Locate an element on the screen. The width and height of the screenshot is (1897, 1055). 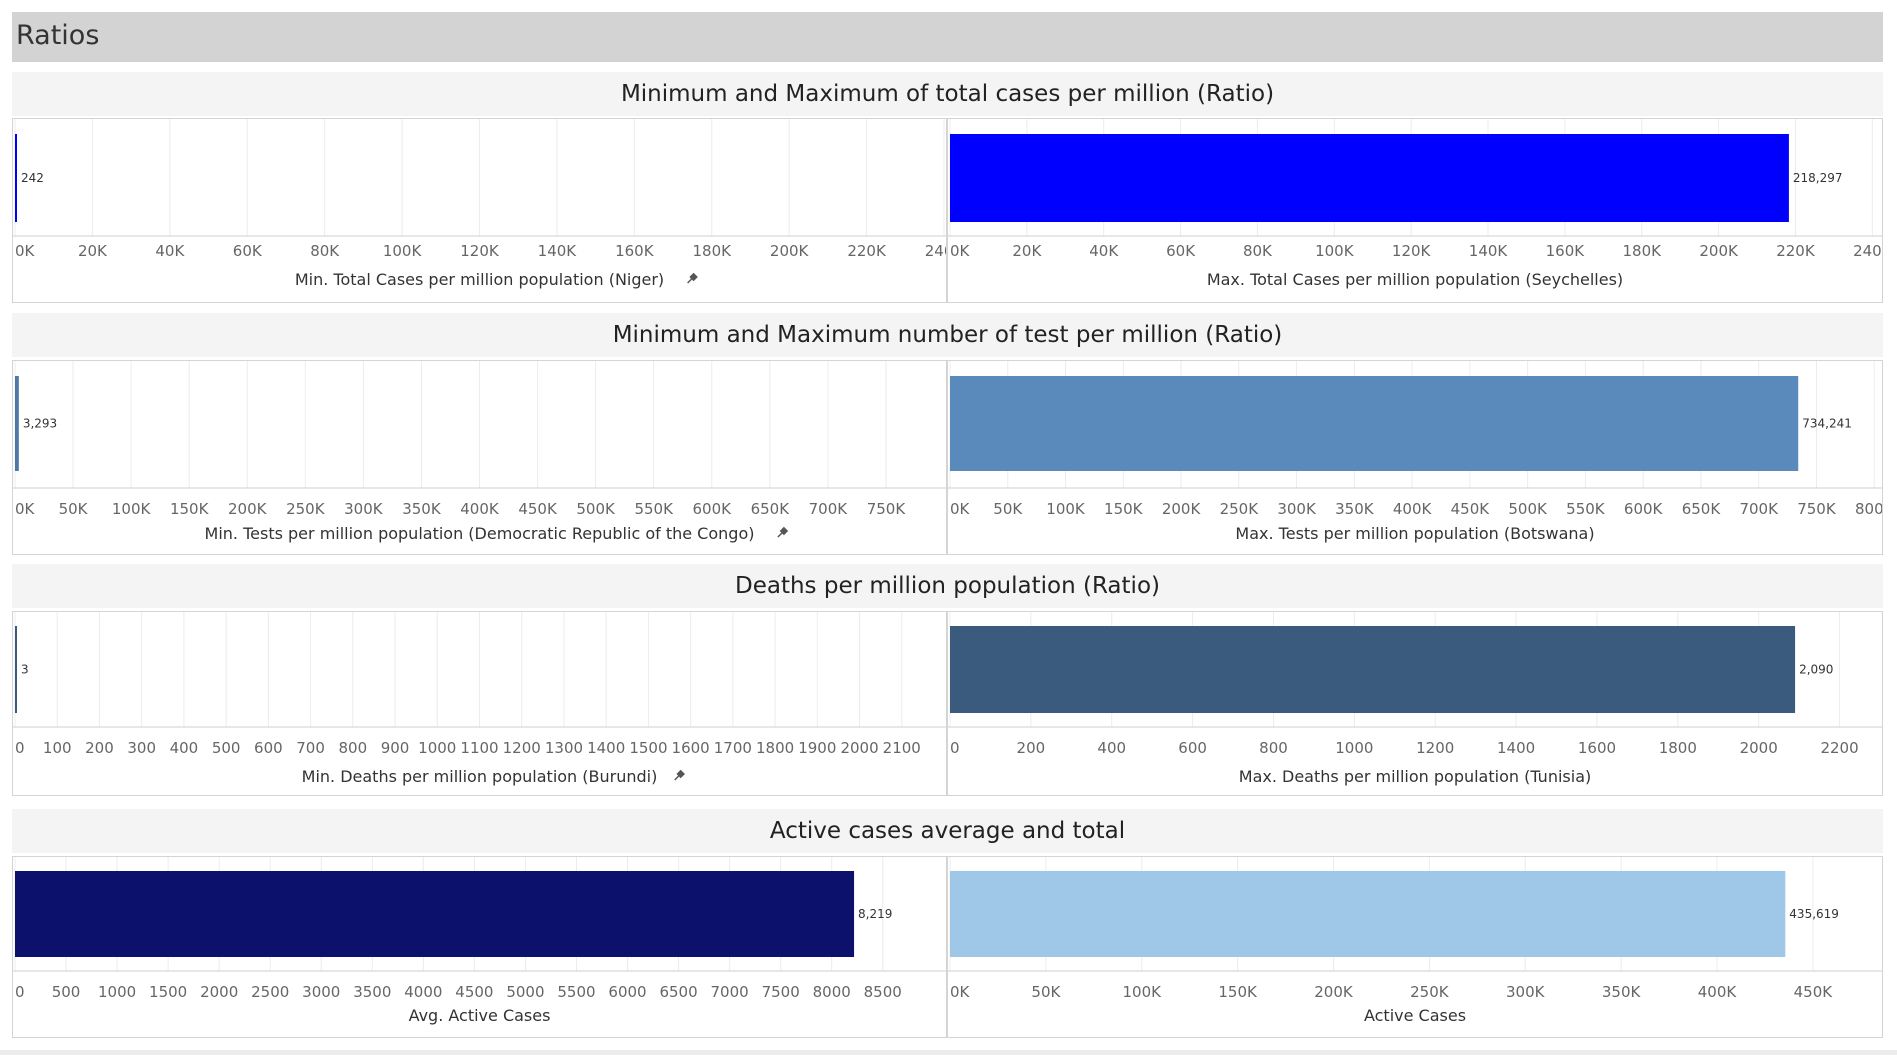
tick-label: 1800 is located at coordinates (775, 748).